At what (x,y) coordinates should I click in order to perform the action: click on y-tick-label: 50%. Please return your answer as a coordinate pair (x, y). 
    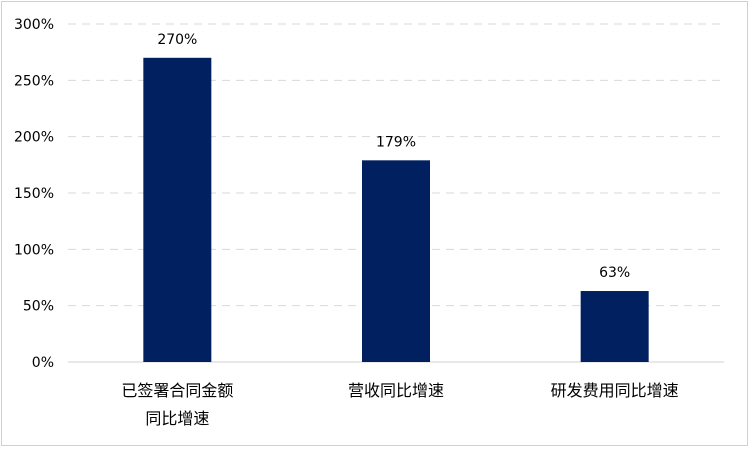
    Looking at the image, I should click on (38, 307).